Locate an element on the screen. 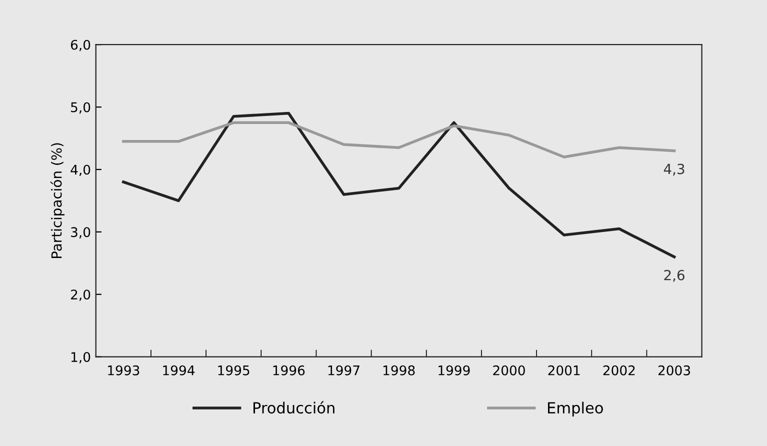 The width and height of the screenshot is (767, 446). x-tick-label: 1996 is located at coordinates (289, 370).